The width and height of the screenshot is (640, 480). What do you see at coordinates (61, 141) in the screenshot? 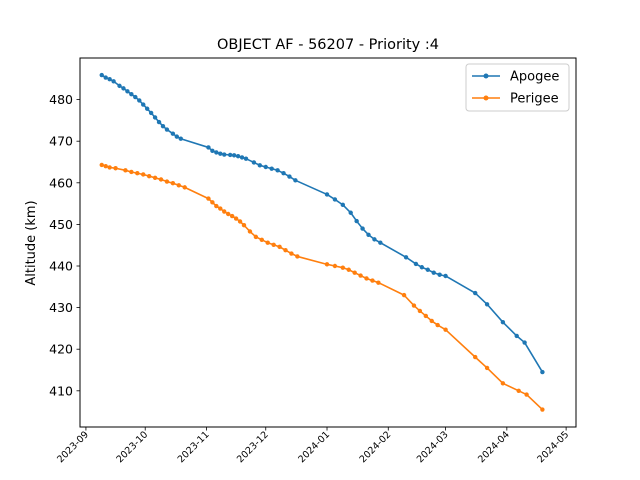
I see `y-tick-label: 470` at bounding box center [61, 141].